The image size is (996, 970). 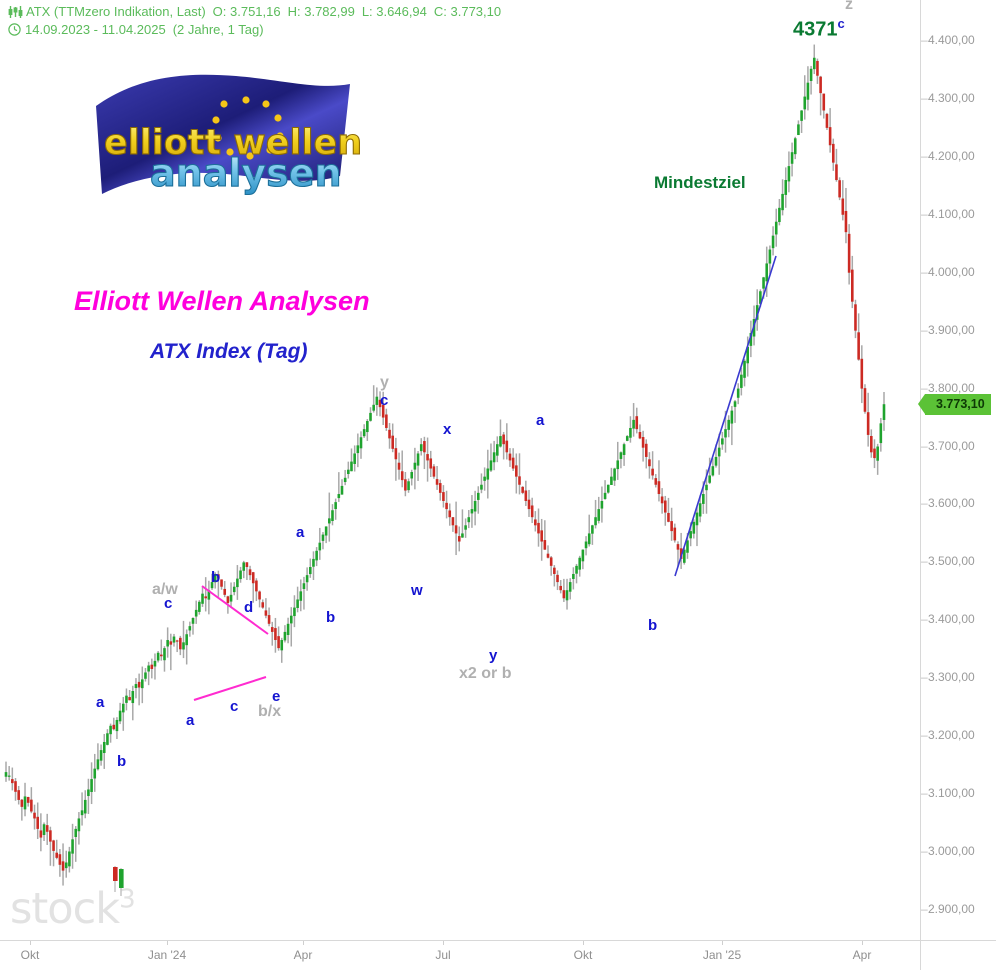 What do you see at coordinates (948, 329) in the screenshot?
I see `price-tick: –3.900,00` at bounding box center [948, 329].